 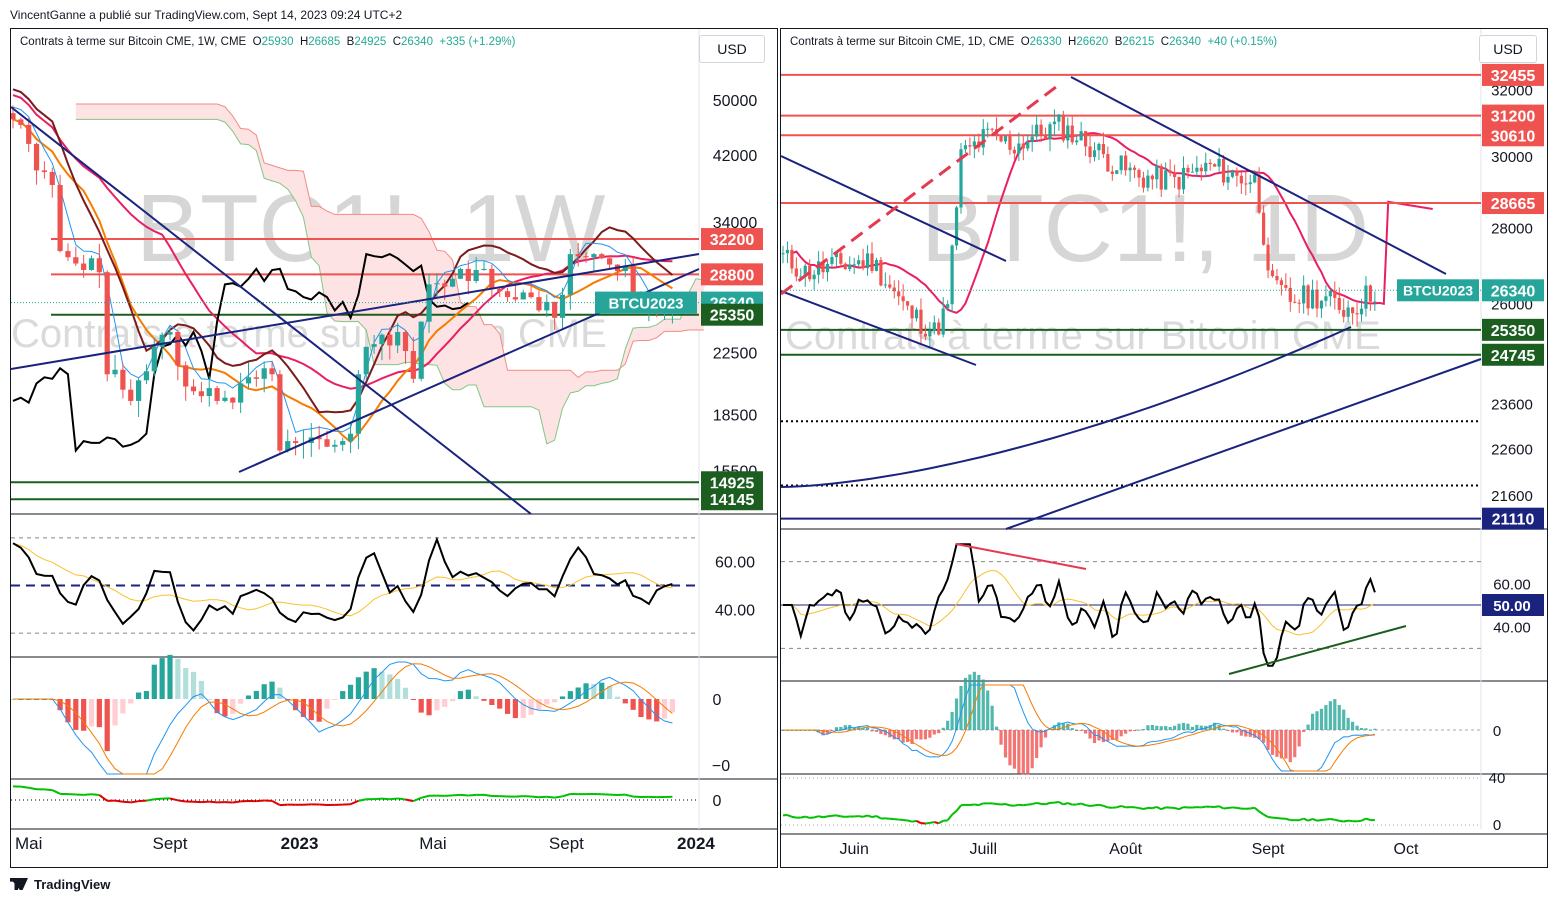 I want to click on rsi-support, so click(x=1317, y=650).